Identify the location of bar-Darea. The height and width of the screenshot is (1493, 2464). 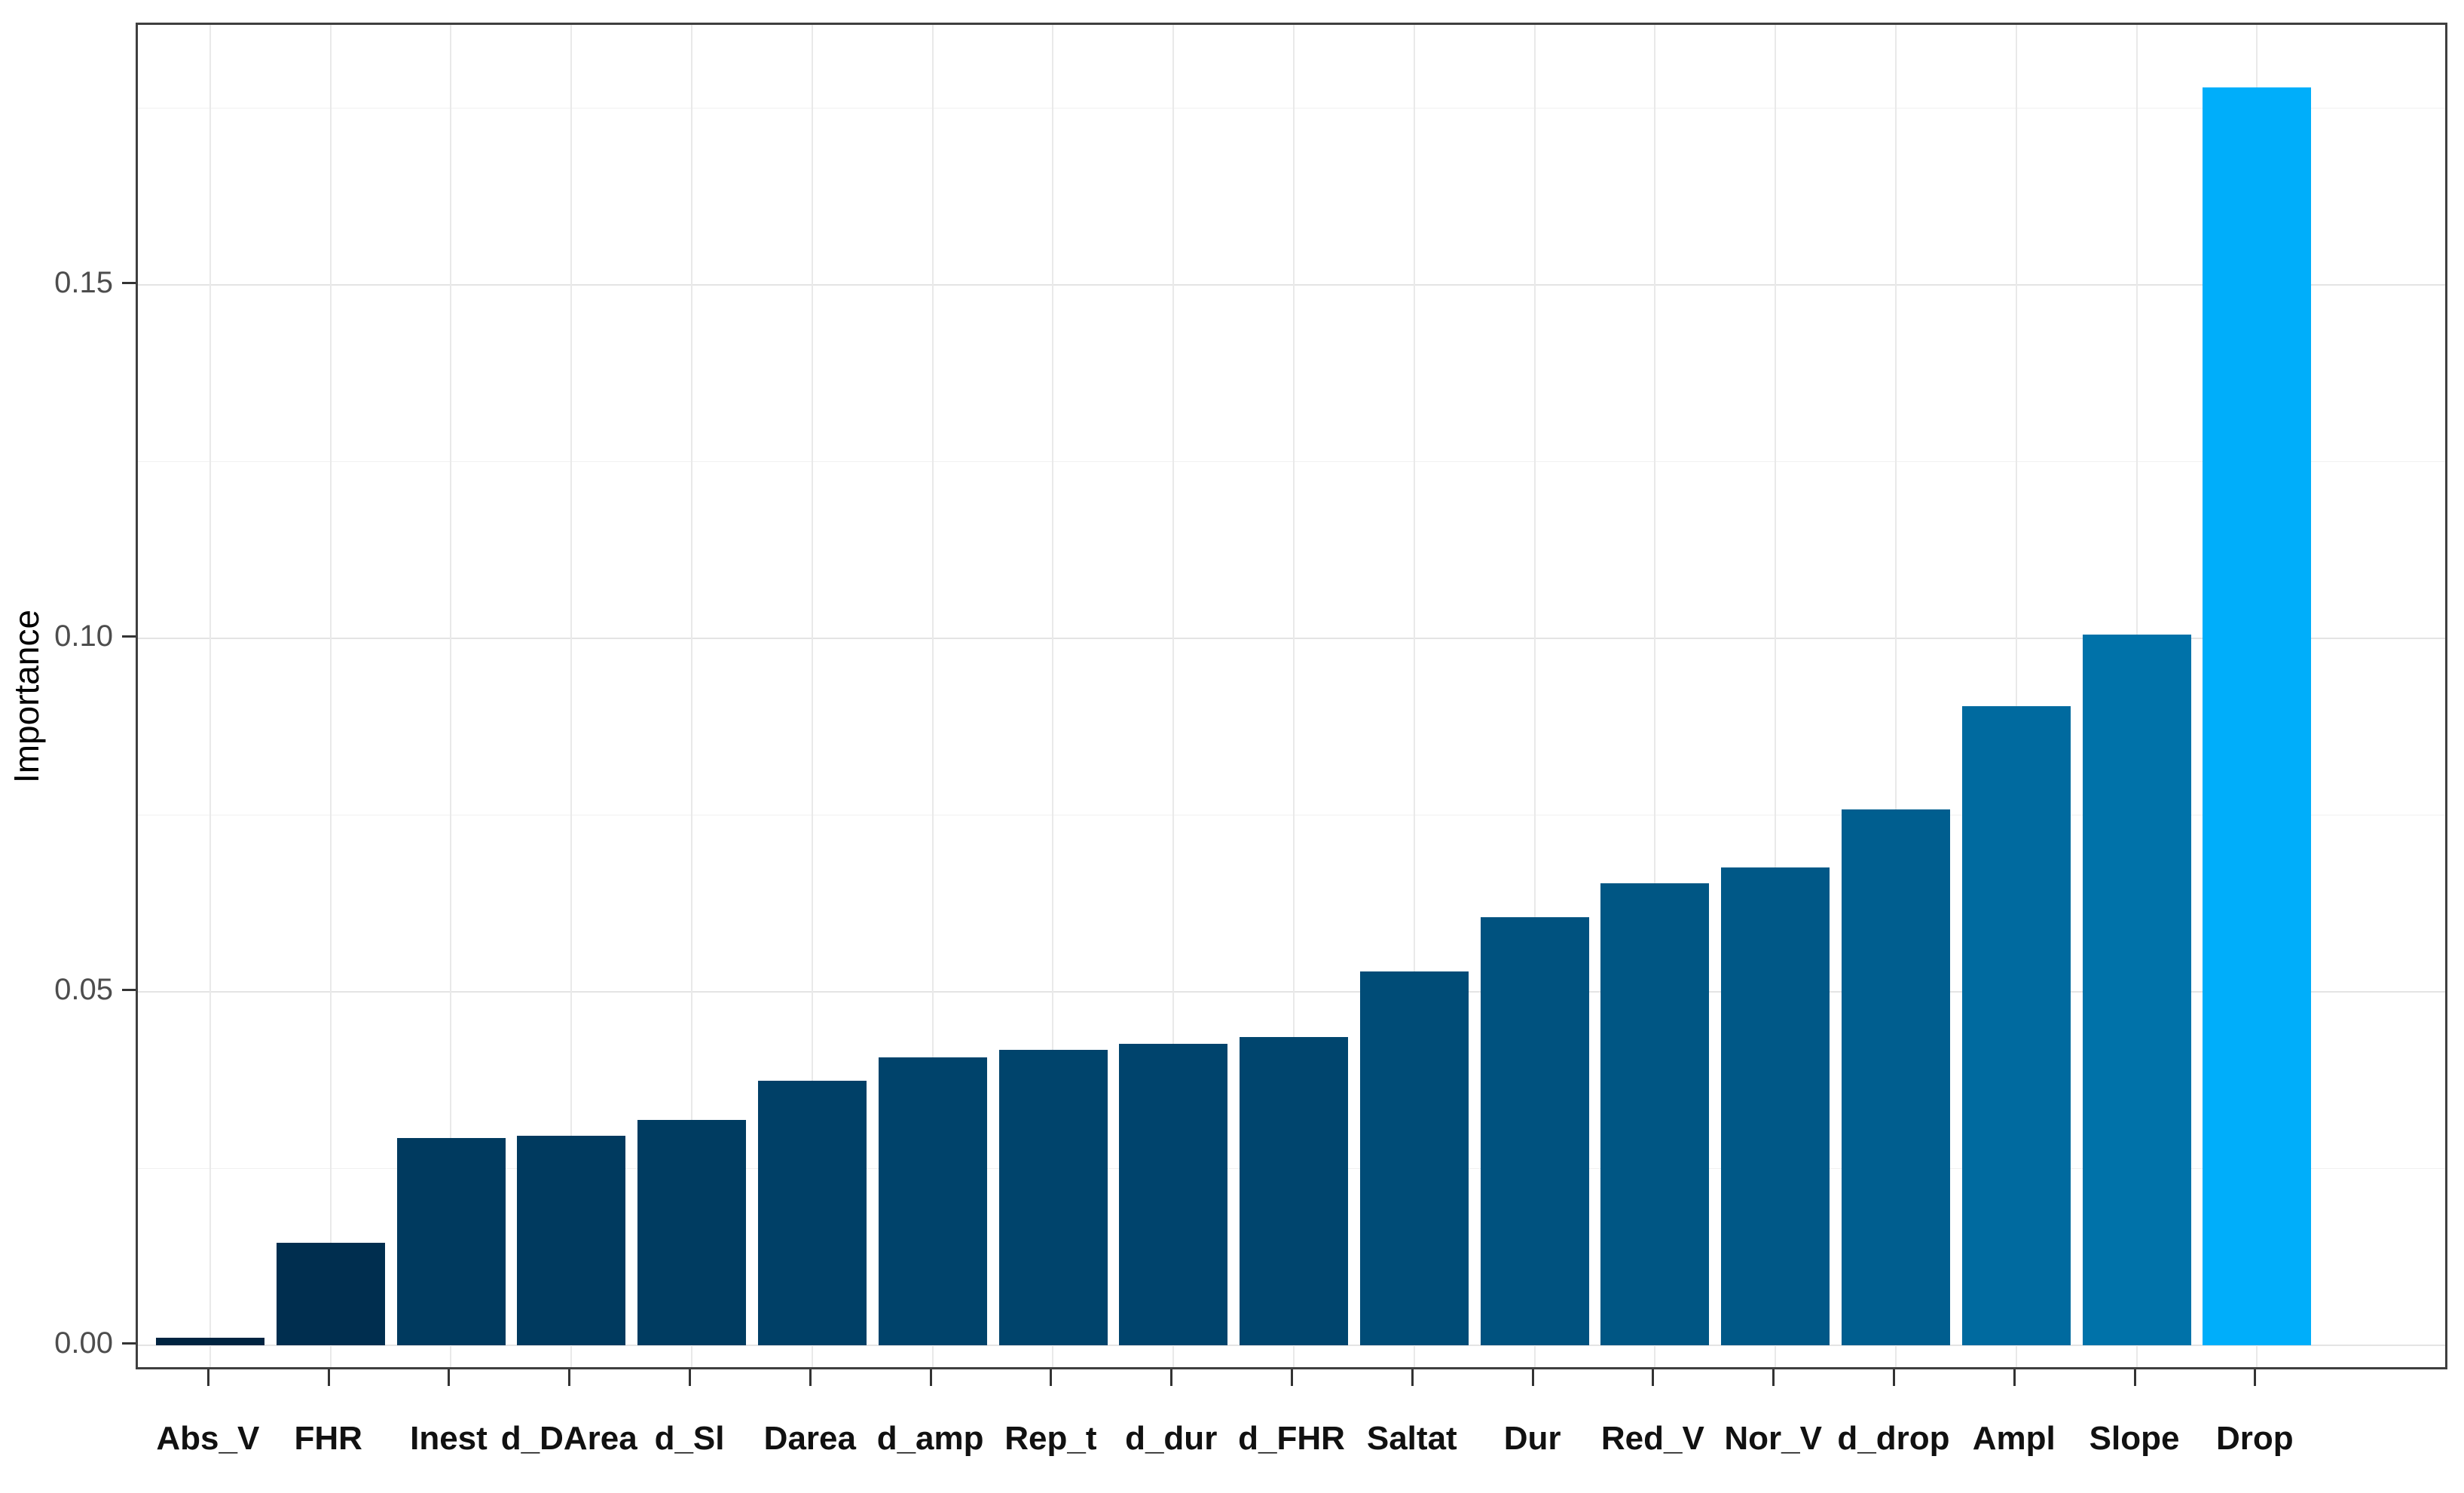
(812, 1213).